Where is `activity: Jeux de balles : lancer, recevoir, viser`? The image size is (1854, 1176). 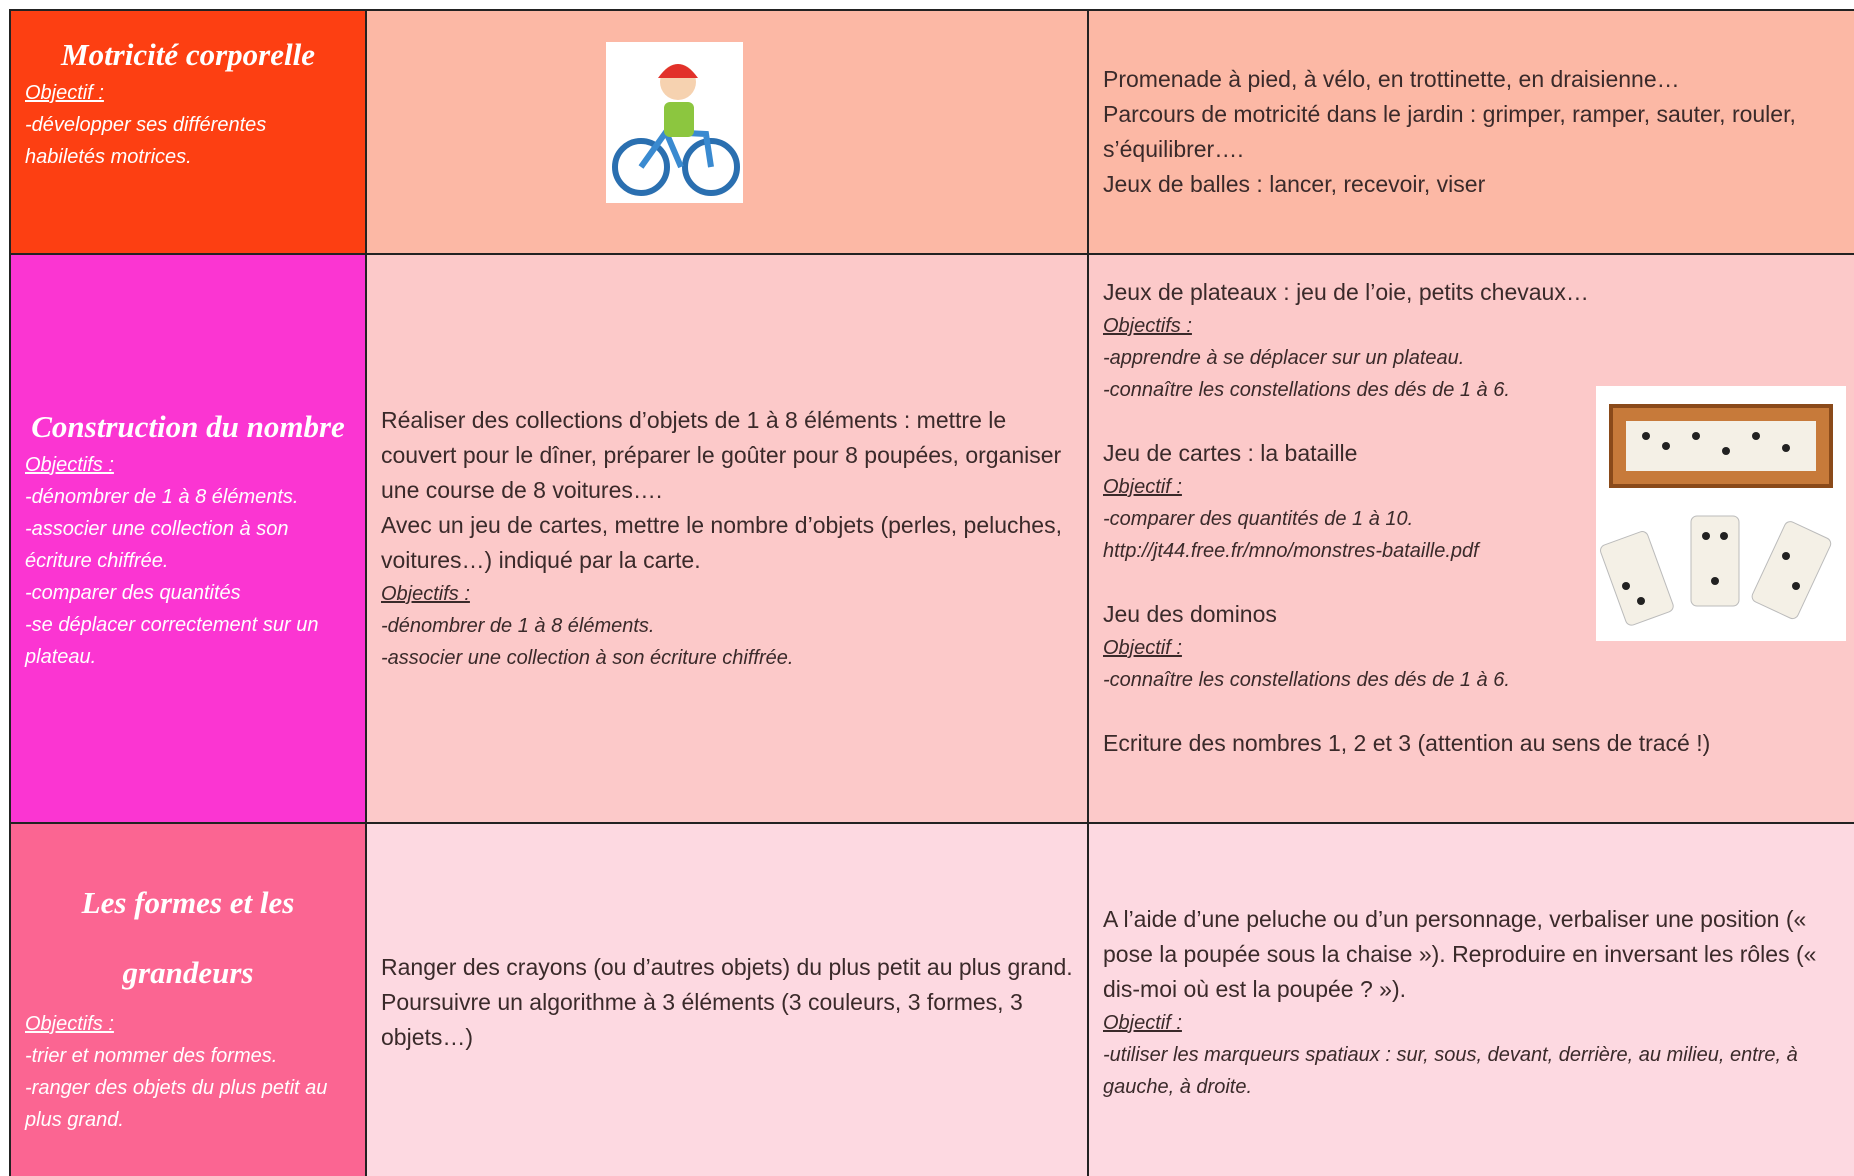 activity: Jeux de balles : lancer, recevoir, viser is located at coordinates (1294, 184).